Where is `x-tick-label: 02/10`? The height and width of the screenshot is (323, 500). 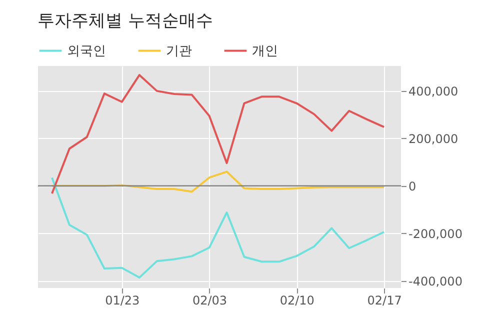
x-tick-label: 02/10 is located at coordinates (297, 301).